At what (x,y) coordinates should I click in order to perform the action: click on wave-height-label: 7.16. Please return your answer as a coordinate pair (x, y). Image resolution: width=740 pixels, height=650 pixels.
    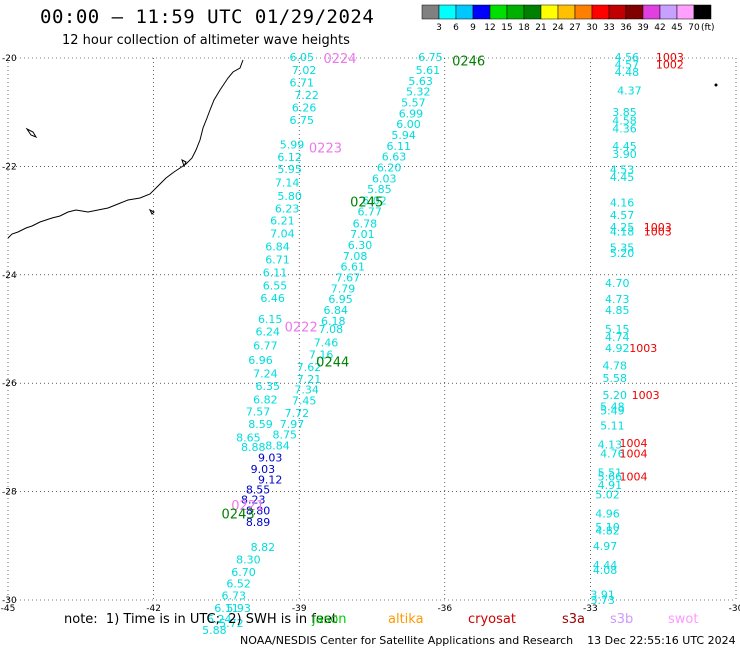
    Looking at the image, I should click on (321, 354).